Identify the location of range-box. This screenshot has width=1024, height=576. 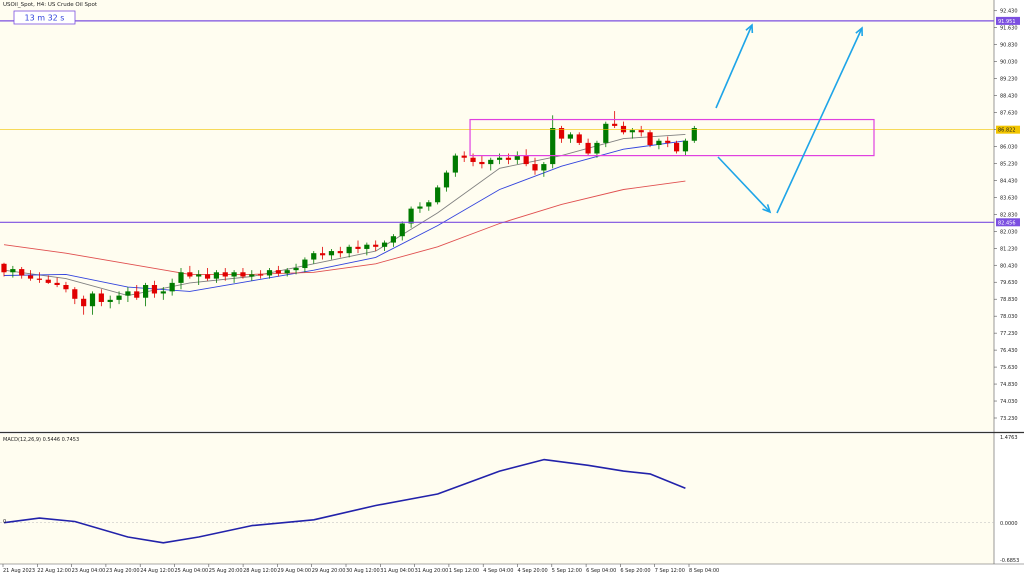
(672, 137).